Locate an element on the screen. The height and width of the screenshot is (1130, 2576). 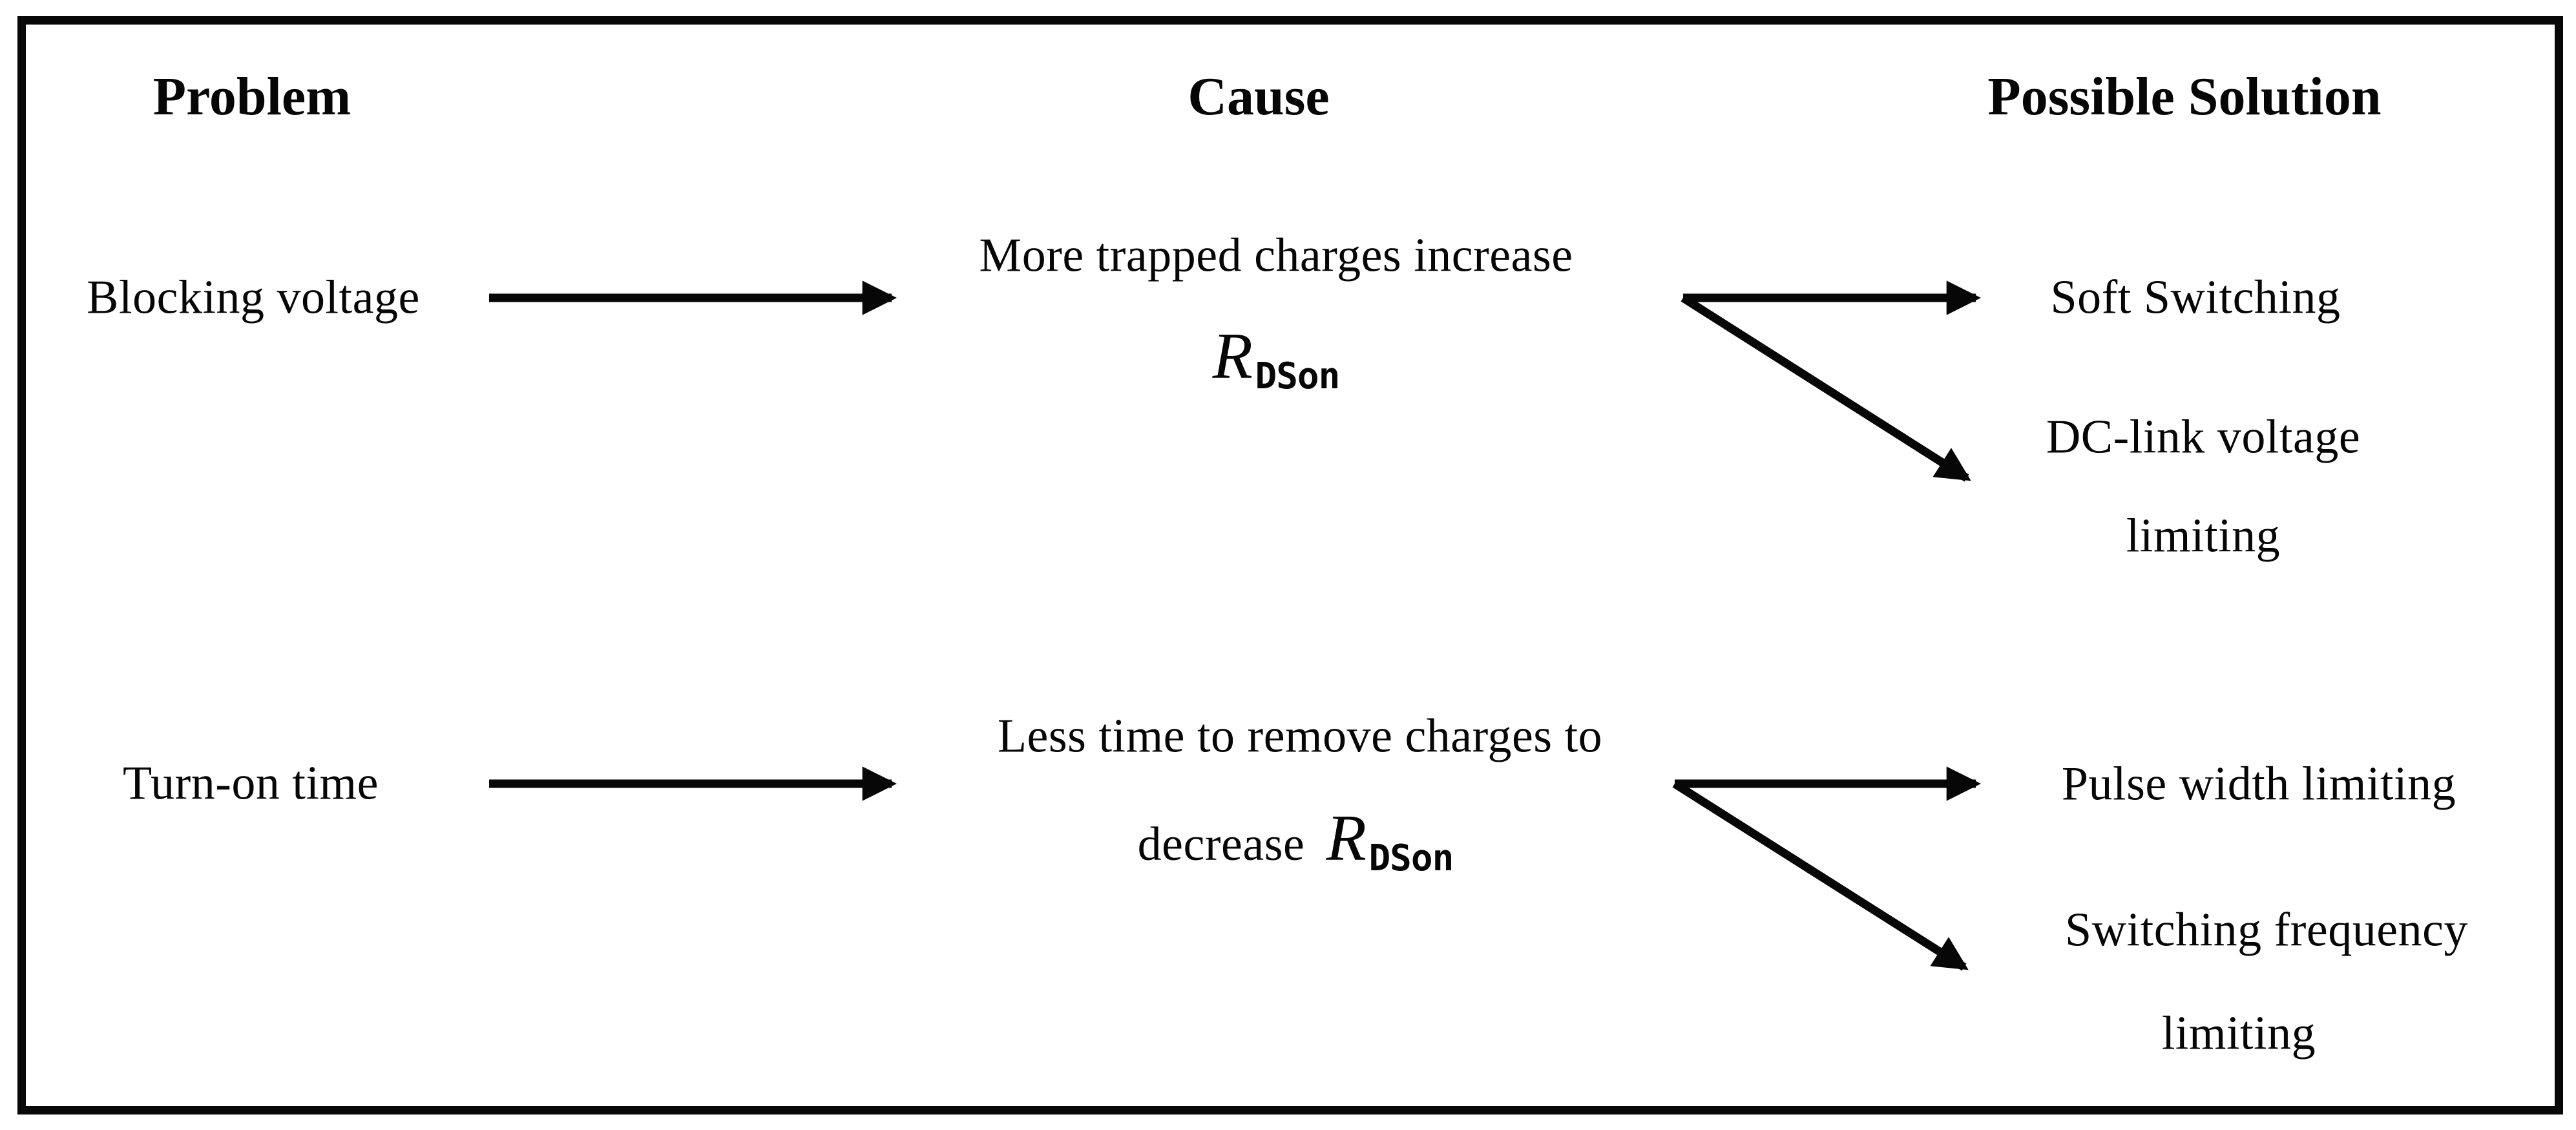
solution-label-switching-frequency-line1: Switching frequency is located at coordinates (2266, 930).